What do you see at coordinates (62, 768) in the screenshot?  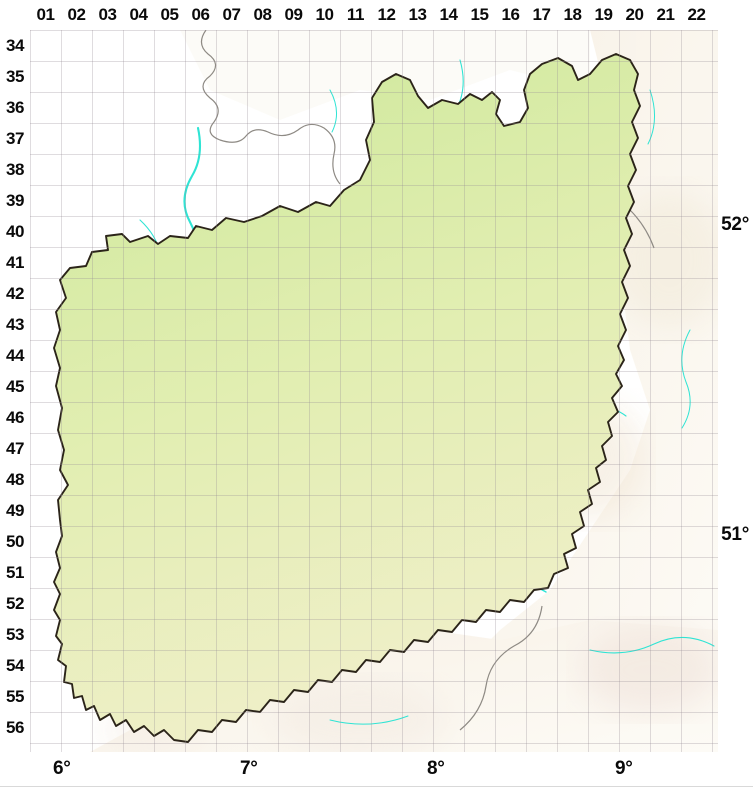 I see `longitude-label: 6°` at bounding box center [62, 768].